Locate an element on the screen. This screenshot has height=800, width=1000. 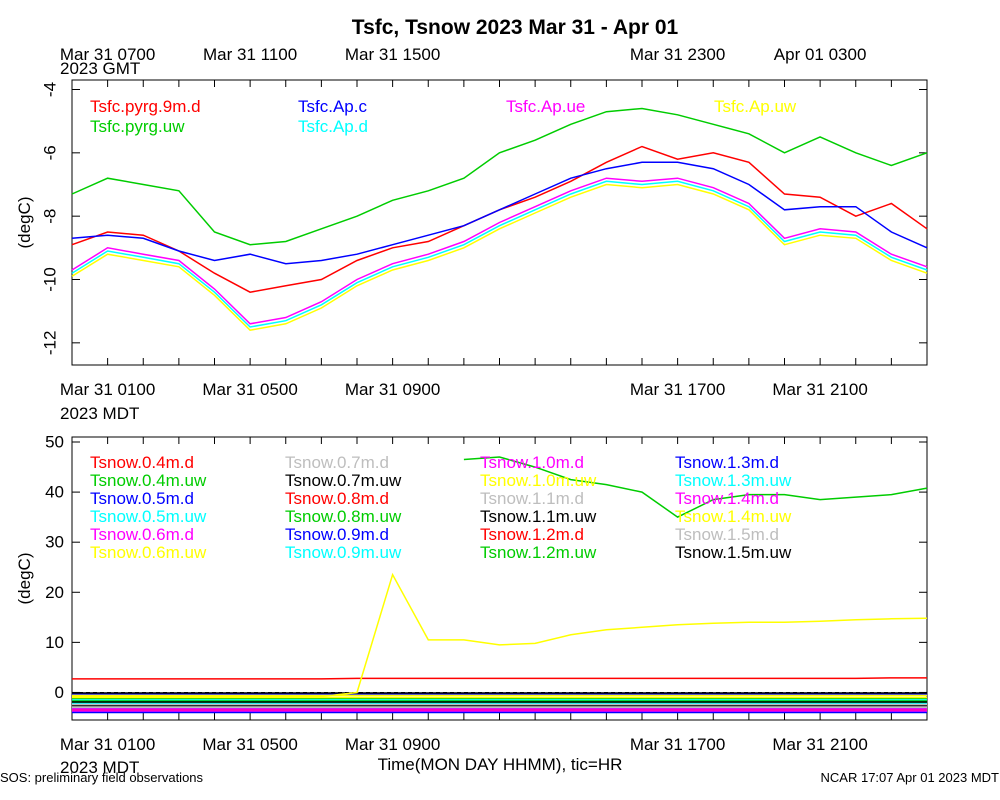
top-legend-entry: Tsfc.Ap.uw is located at coordinates (755, 106).